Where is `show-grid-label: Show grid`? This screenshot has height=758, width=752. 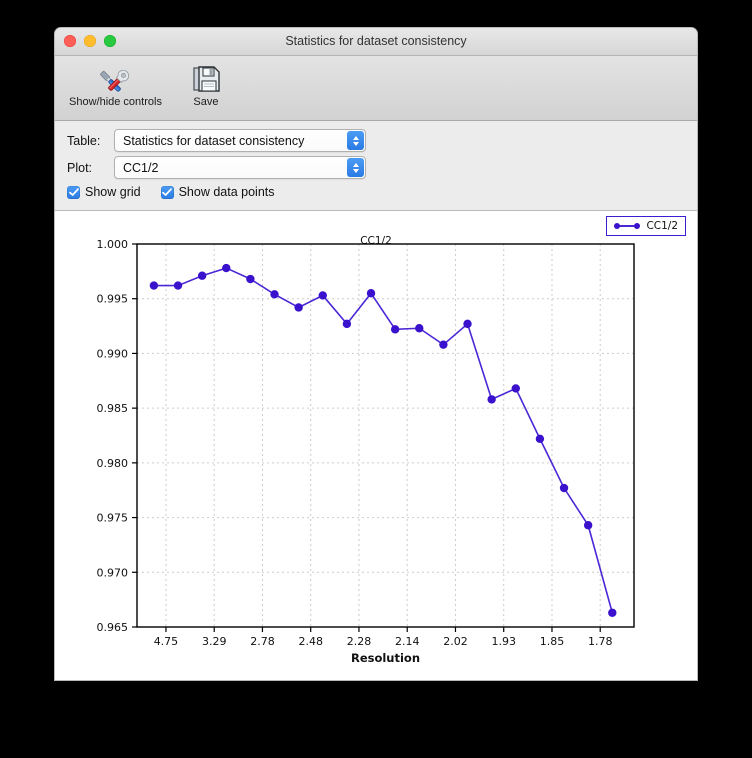
show-grid-label: Show grid is located at coordinates (113, 192).